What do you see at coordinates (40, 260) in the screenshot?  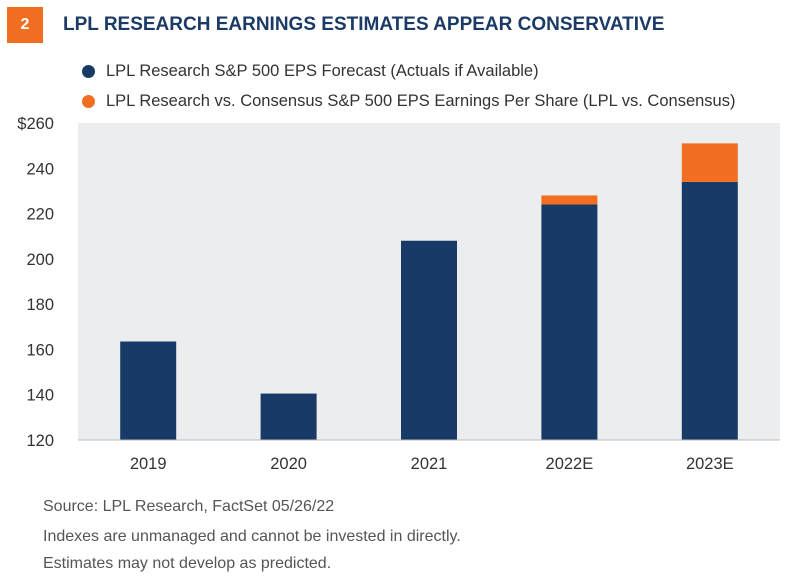 I see `y-tick-label: 200` at bounding box center [40, 260].